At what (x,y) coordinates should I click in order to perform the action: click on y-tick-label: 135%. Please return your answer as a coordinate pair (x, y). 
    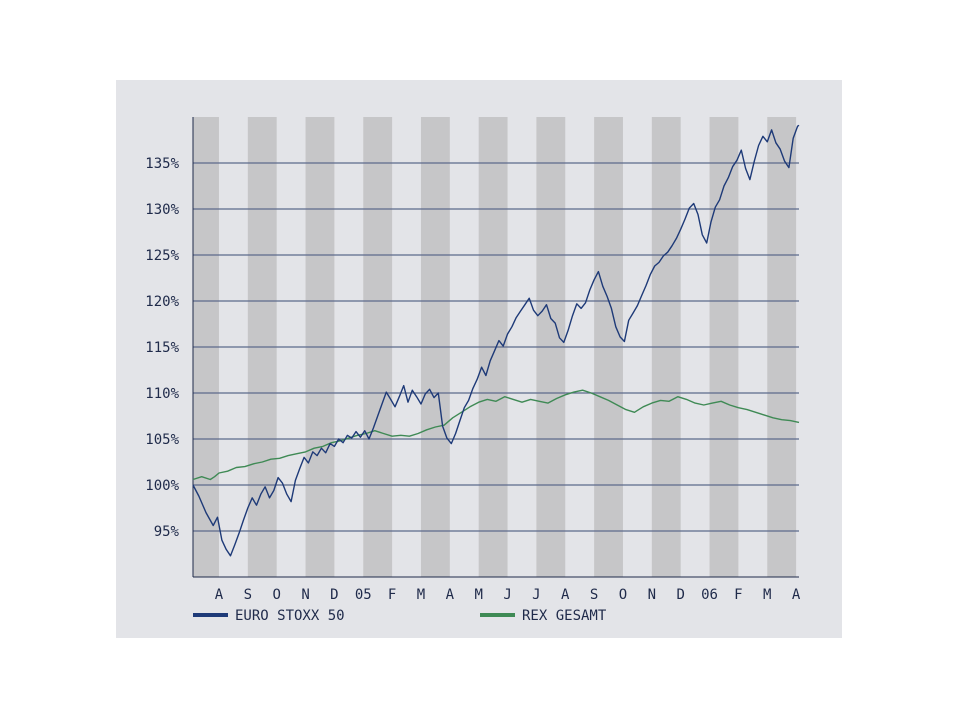
    Looking at the image, I should click on (162, 164).